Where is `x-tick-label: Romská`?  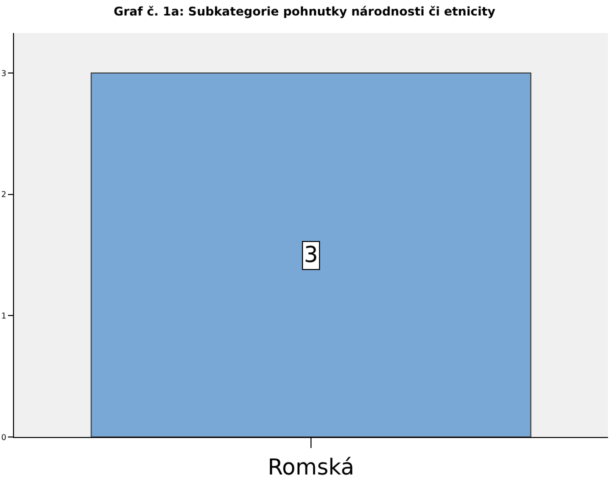
x-tick-label: Romská is located at coordinates (311, 467).